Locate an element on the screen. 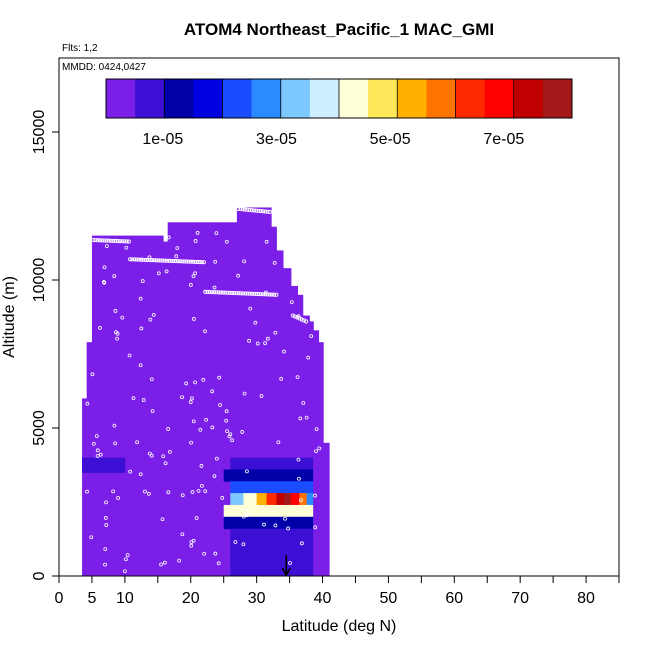 Image resolution: width=650 pixels, height=650 pixels. colorbar-tick-label: 1e-05 is located at coordinates (162, 139).